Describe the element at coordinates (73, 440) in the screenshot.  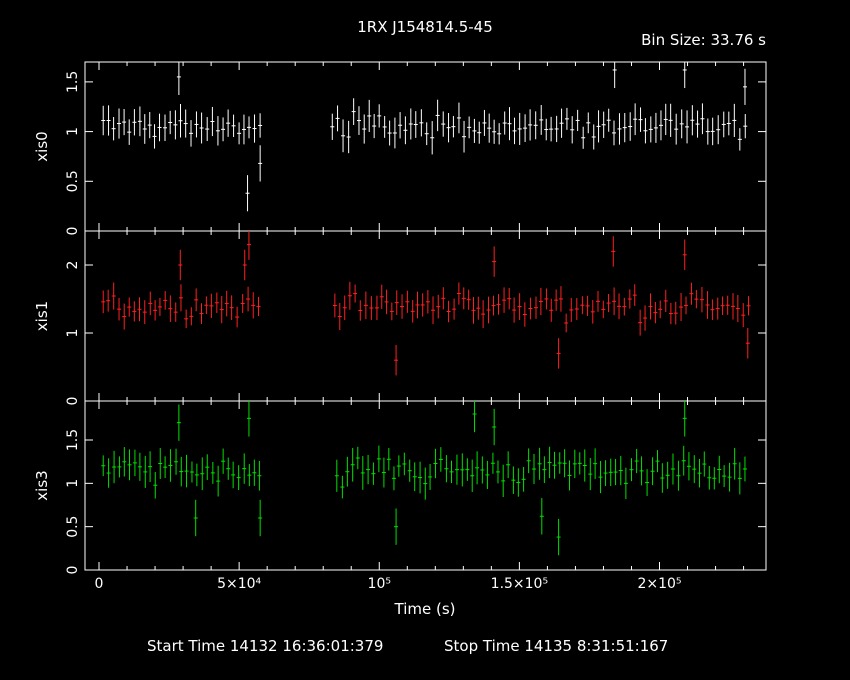
I see `y-tick-label: 1.5` at that location.